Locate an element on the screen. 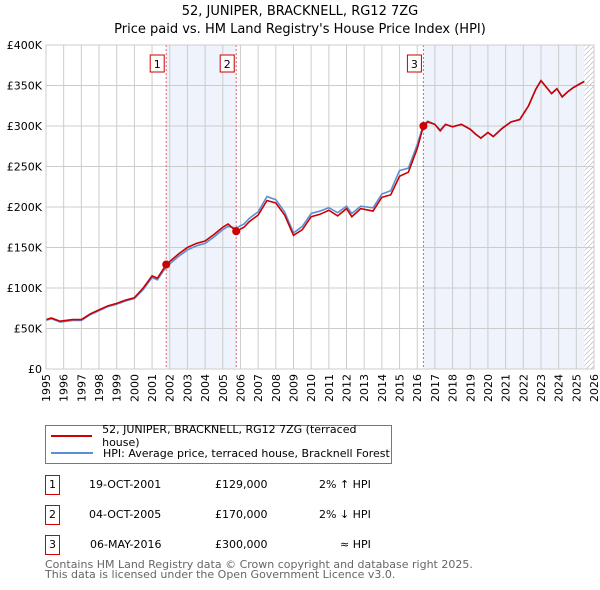 This screenshot has width=600, height=590. transaction-row: 3 06-MAY-2016 £300,000 ≈ HPI is located at coordinates (245, 545).